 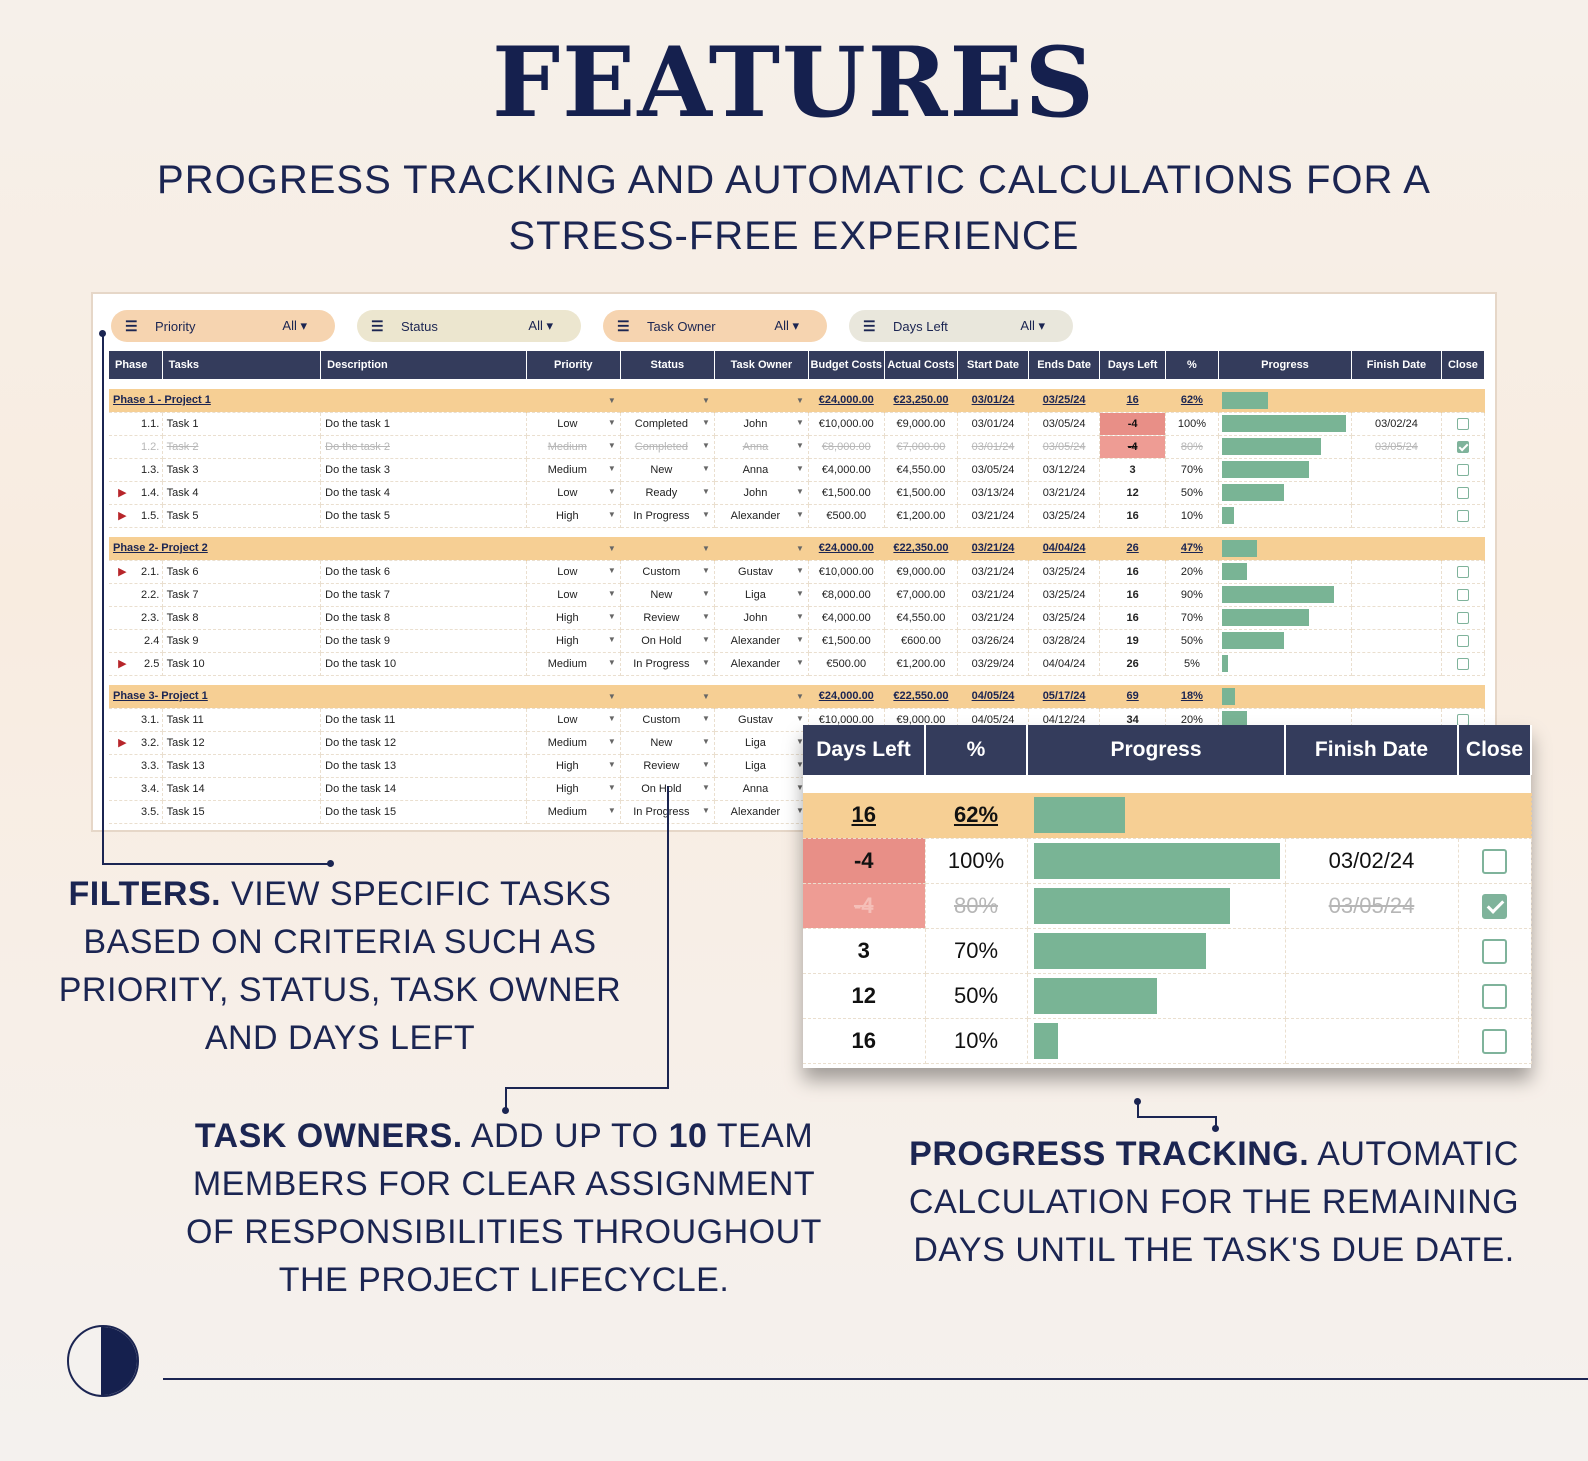 I want to click on actual-cost: €9,000.00, so click(x=921, y=424).